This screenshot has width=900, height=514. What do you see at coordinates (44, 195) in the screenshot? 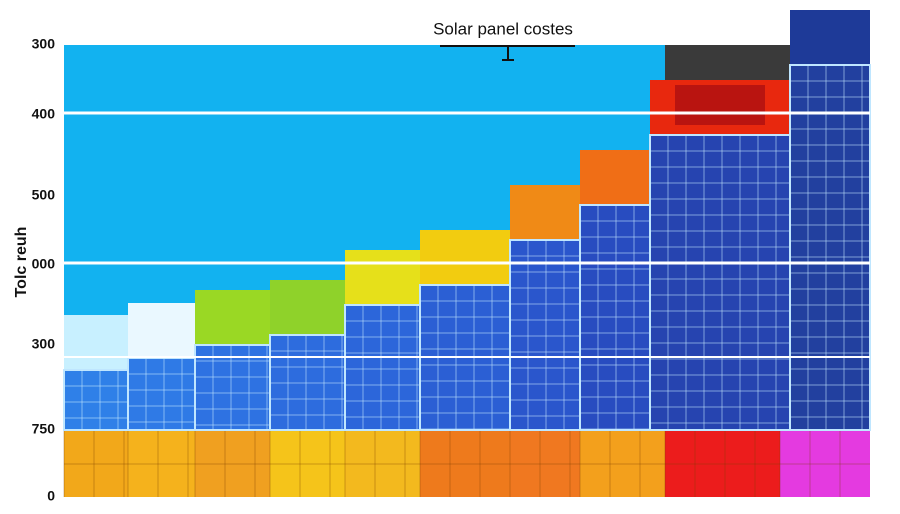
I see `tick-label: 500` at bounding box center [44, 195].